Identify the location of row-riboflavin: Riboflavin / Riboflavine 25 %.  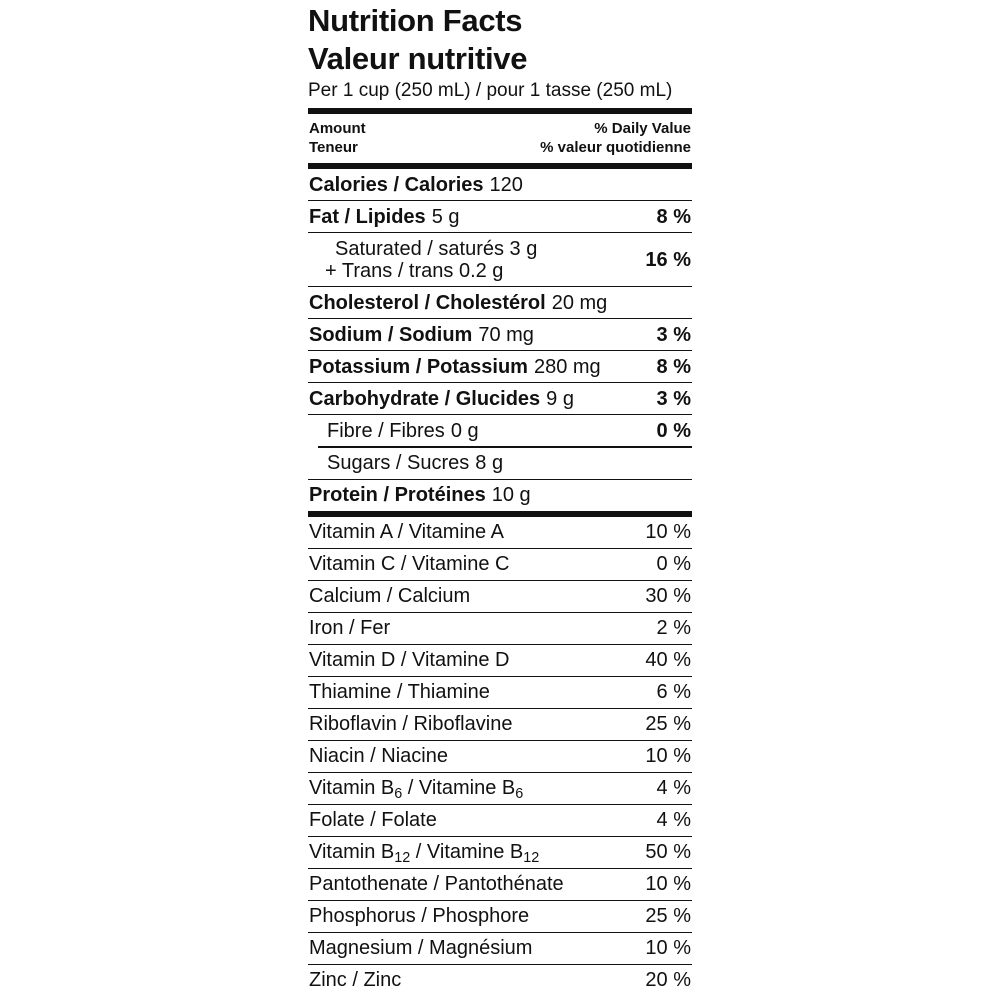
(500, 725).